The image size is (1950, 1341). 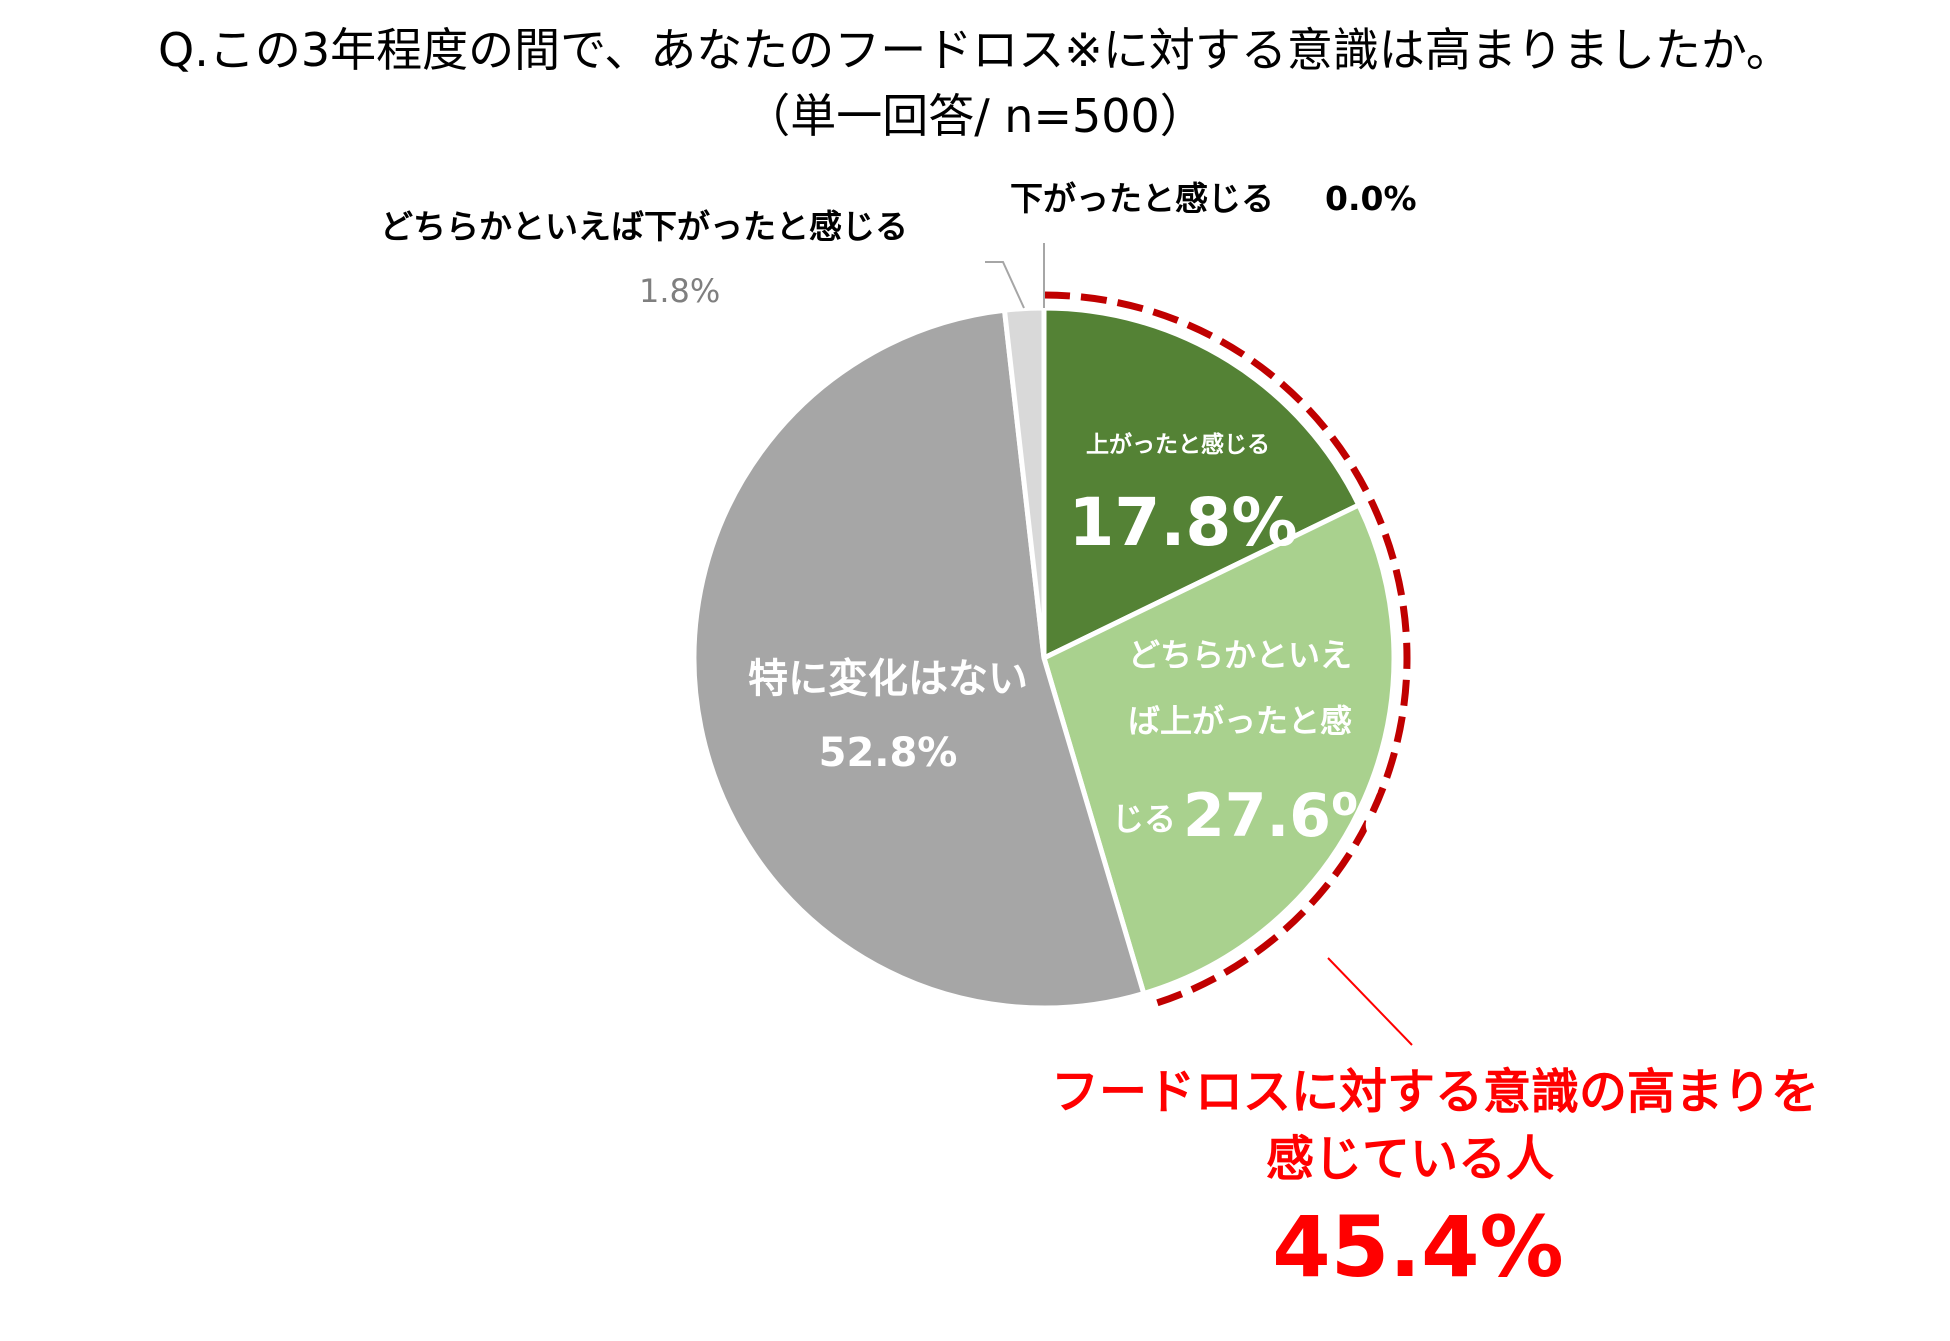 What do you see at coordinates (1287, 816) in the screenshot?
I see `value-somewhat-up: 27.6%` at bounding box center [1287, 816].